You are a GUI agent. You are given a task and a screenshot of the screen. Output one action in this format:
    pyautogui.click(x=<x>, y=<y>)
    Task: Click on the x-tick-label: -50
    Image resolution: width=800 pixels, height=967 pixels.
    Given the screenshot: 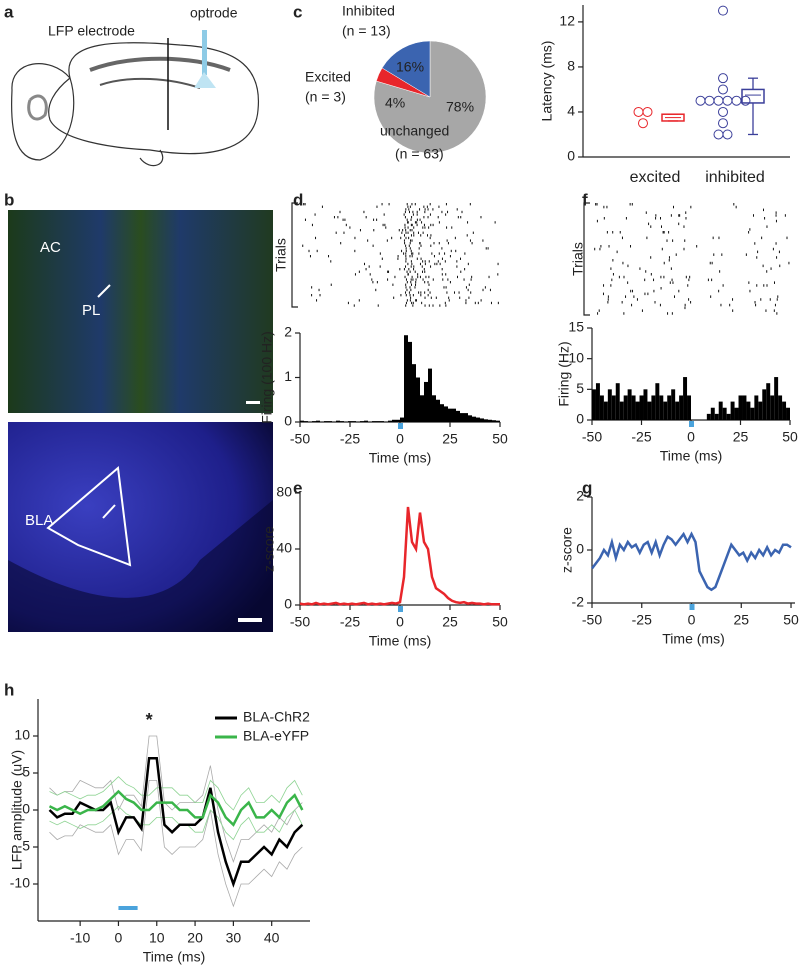 What is the action you would take?
    pyautogui.click(x=300, y=622)
    